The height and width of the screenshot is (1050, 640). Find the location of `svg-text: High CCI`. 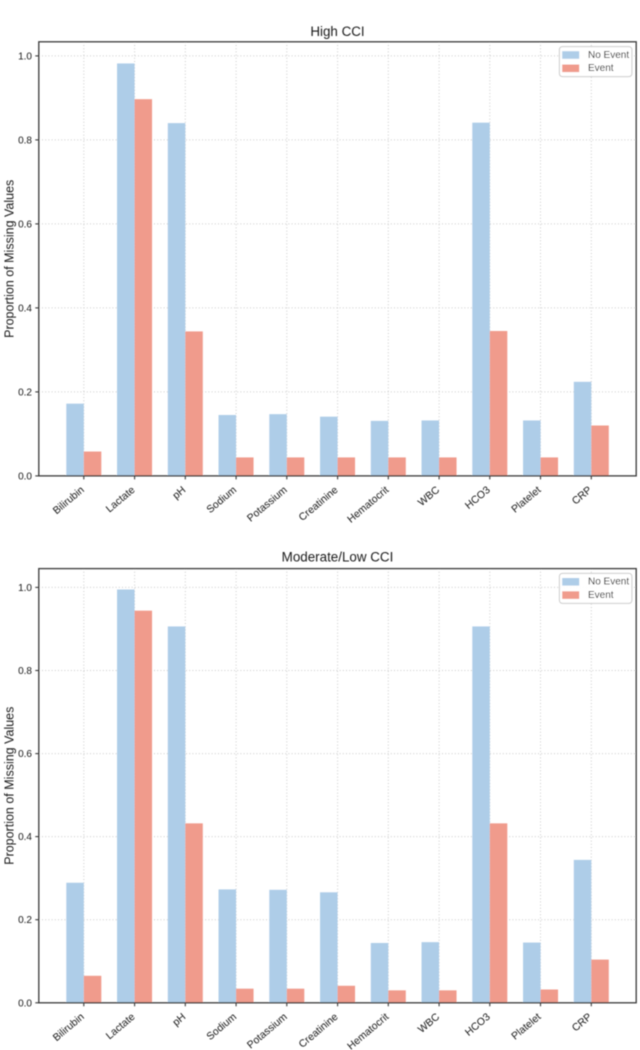

svg-text: High CCI is located at coordinates (337, 31).